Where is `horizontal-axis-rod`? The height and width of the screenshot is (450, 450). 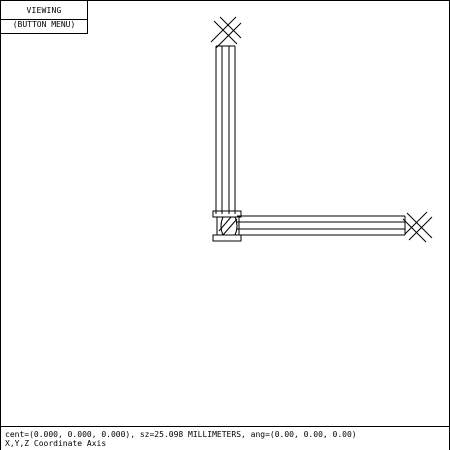 horizontal-axis-rod is located at coordinates (321, 225).